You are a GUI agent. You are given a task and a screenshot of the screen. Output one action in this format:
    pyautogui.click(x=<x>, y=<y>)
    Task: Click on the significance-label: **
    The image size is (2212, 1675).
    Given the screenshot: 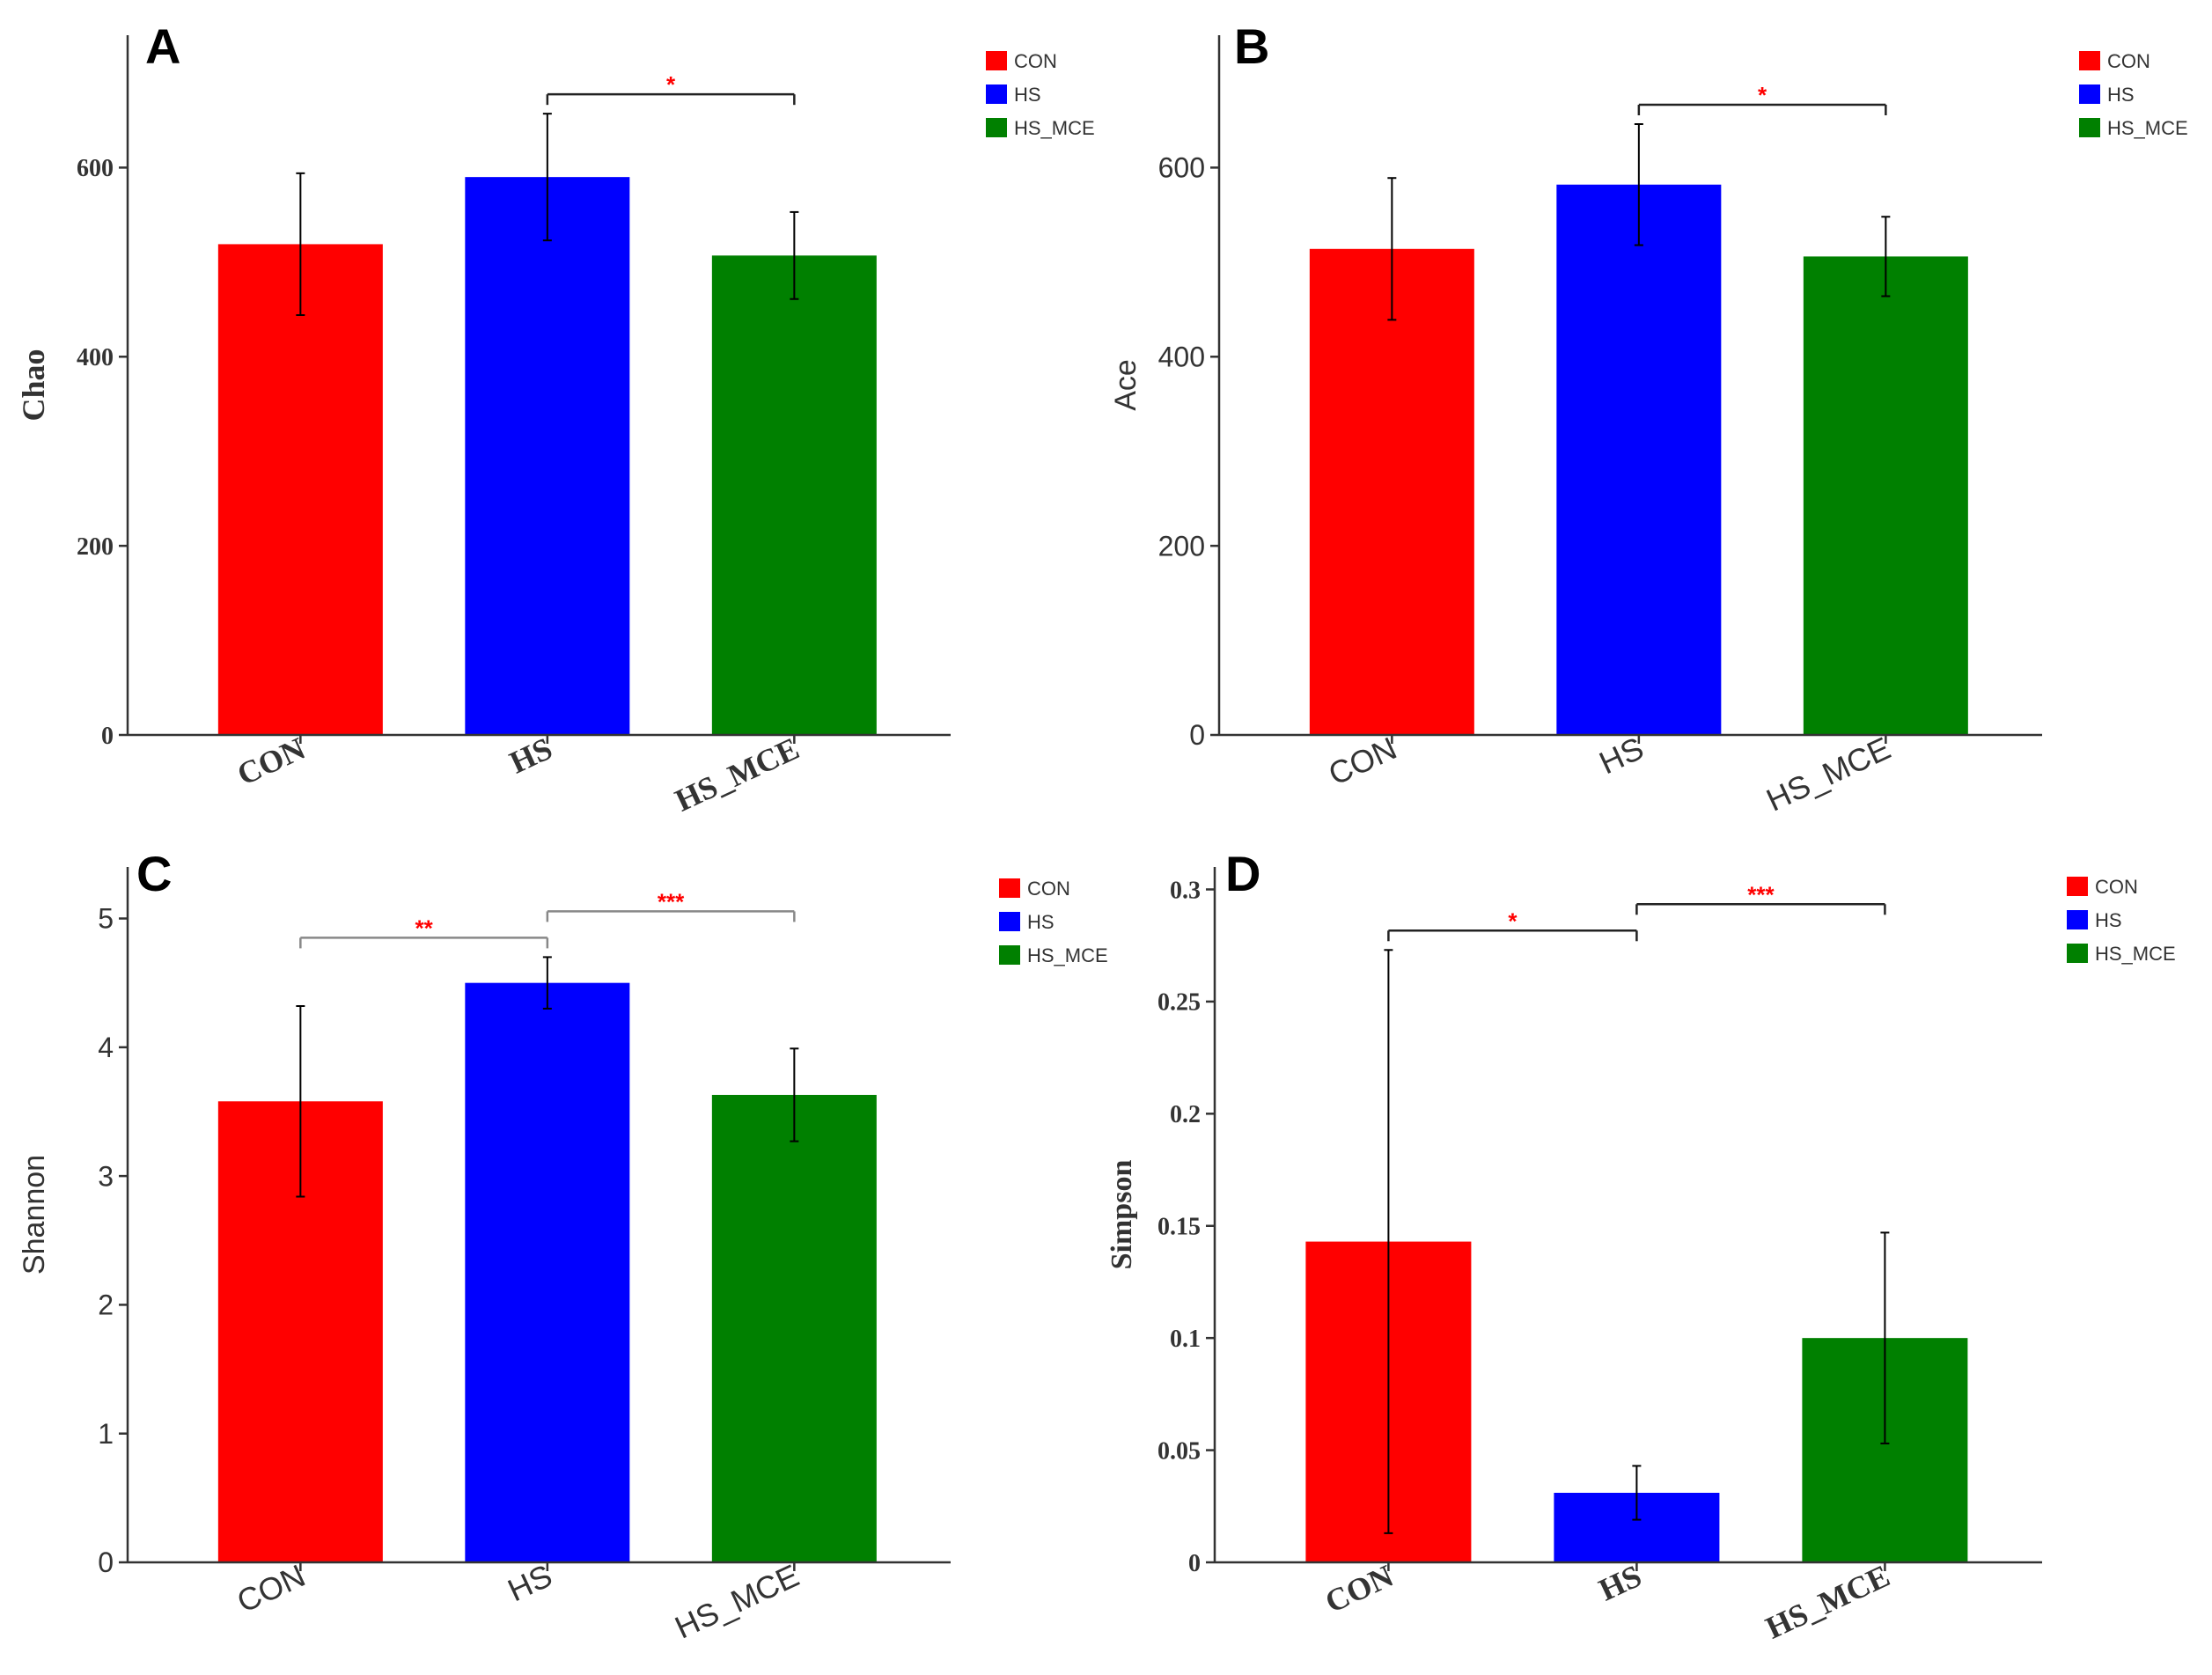 What is the action you would take?
    pyautogui.click(x=424, y=928)
    